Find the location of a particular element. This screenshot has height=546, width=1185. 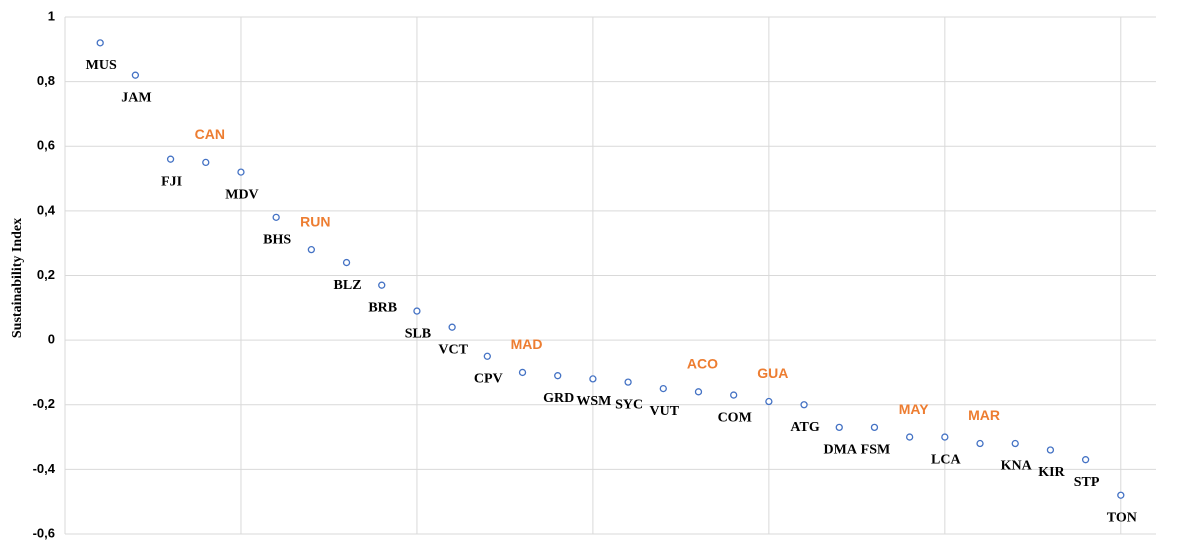

point-label: WSM is located at coordinates (593, 401).